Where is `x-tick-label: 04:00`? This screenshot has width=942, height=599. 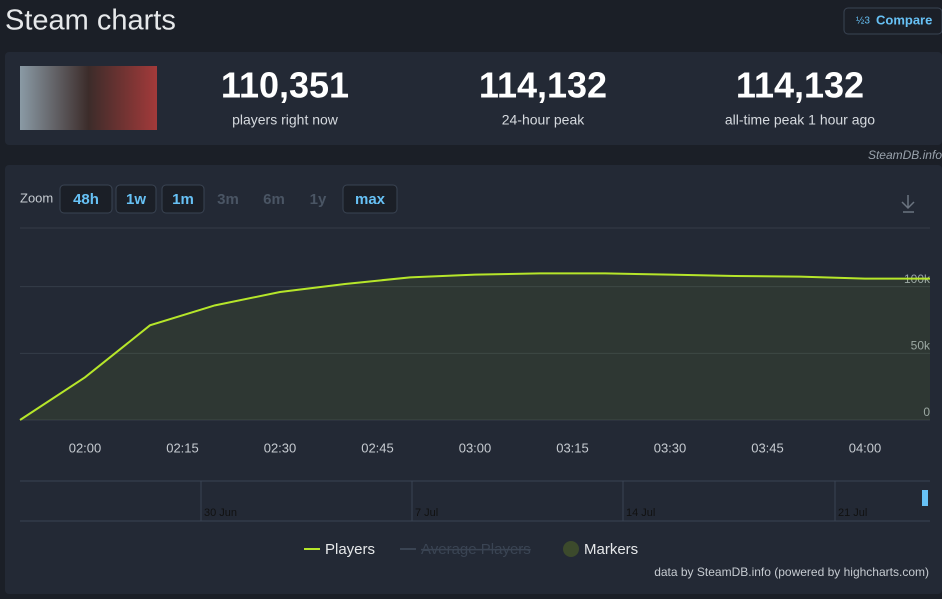
x-tick-label: 04:00 is located at coordinates (865, 447).